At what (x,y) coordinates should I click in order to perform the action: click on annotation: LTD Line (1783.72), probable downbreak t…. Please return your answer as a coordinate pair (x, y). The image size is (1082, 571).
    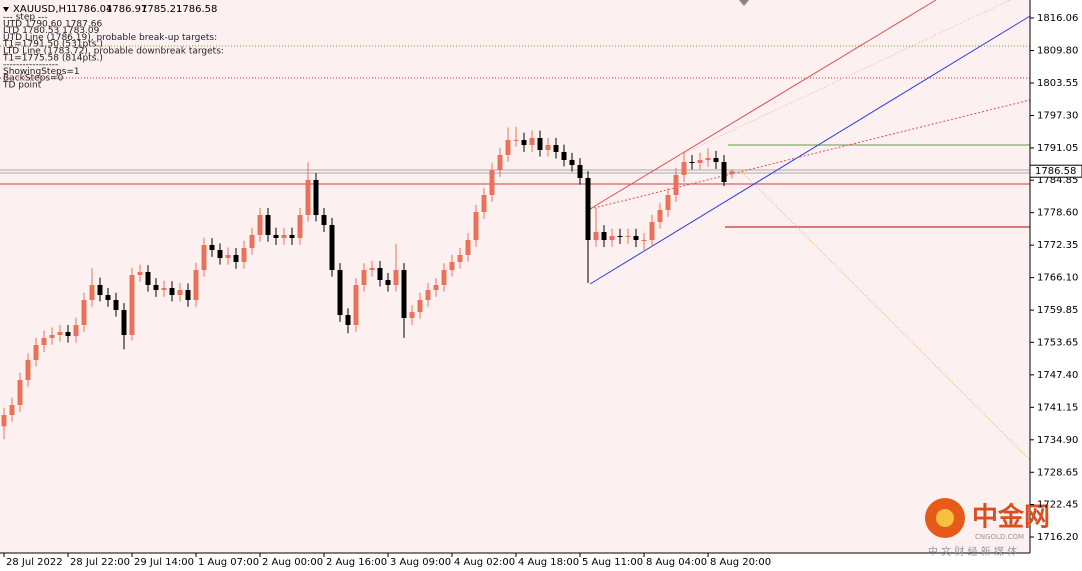
    Looking at the image, I should click on (113, 52).